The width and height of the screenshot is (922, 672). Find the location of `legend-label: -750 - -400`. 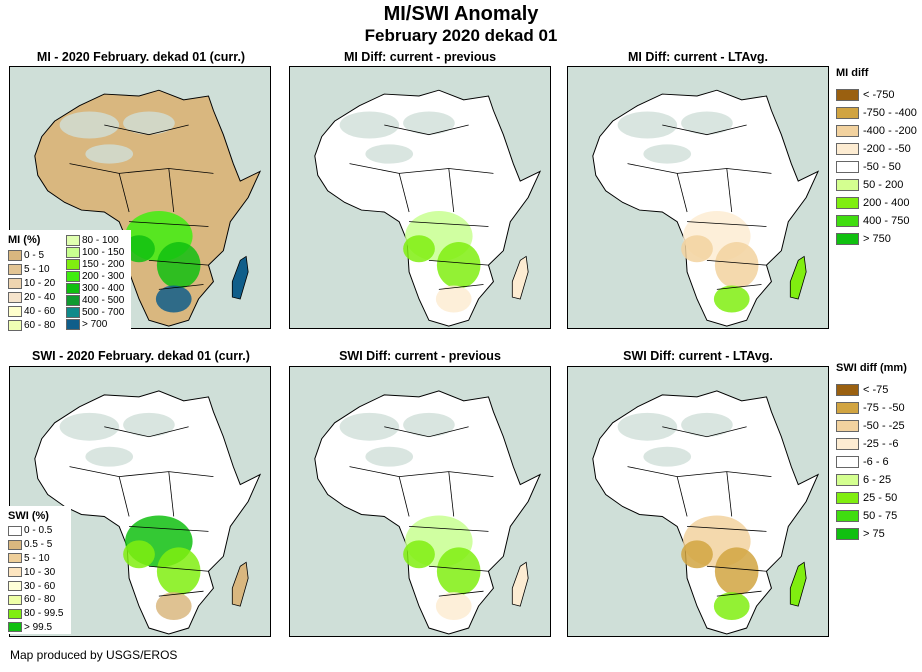

legend-label: -750 - -400 is located at coordinates (890, 113).